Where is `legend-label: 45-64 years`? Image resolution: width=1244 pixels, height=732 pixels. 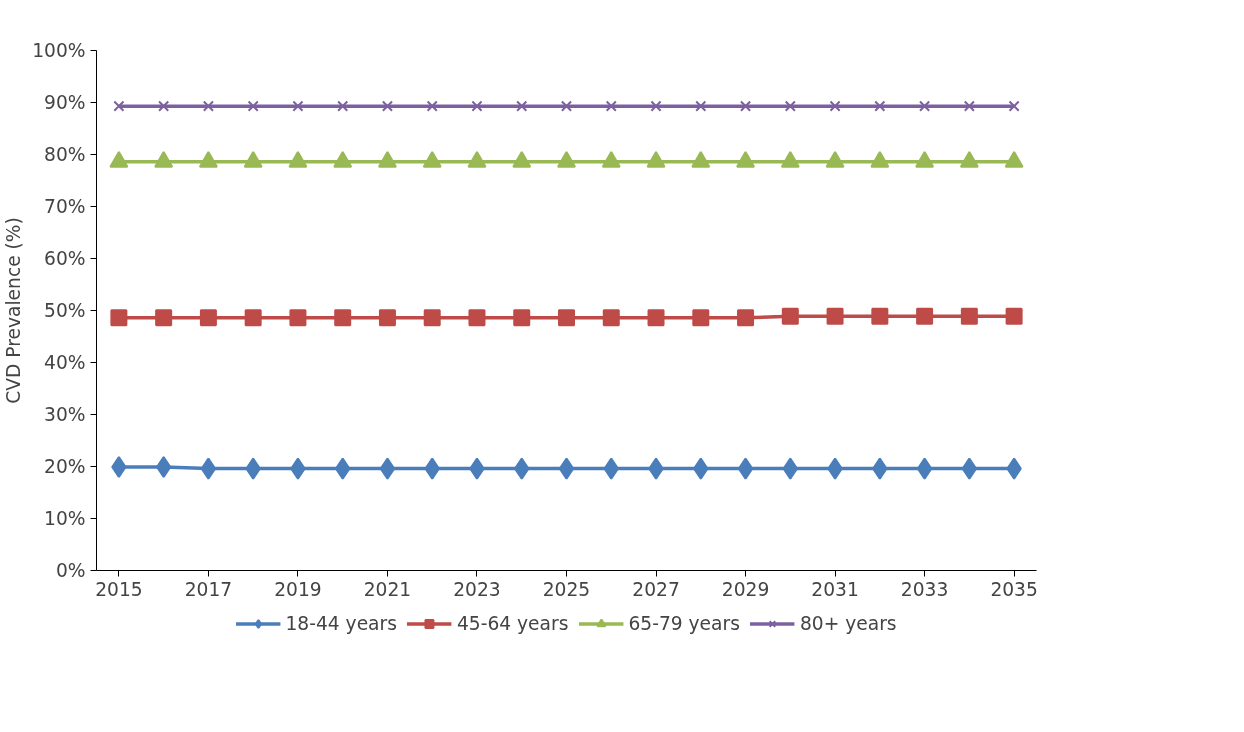
legend-label: 45-64 years is located at coordinates (512, 623).